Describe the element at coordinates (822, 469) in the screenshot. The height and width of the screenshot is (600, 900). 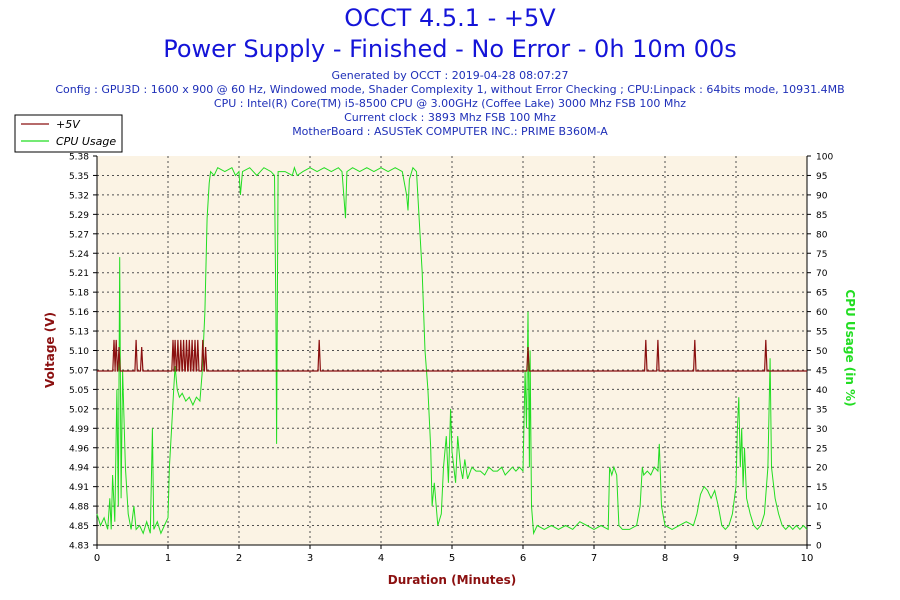
I see `y-right-tick-label: 20` at that location.